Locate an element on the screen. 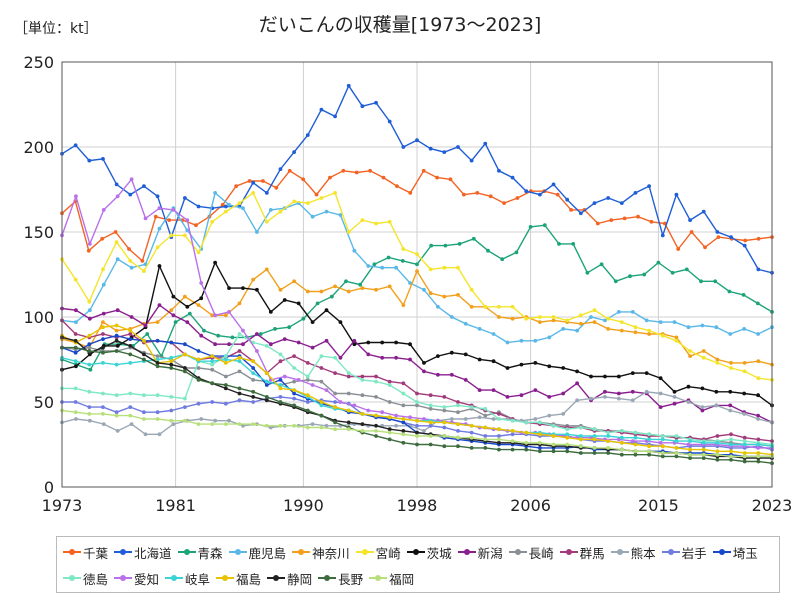  legend-item: 青森 is located at coordinates (200, 552).